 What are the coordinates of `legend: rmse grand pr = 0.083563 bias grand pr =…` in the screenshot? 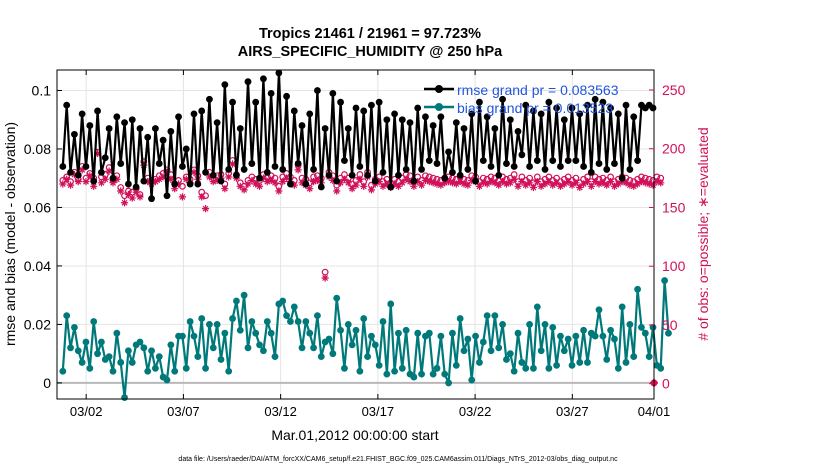 It's located at (521, 99).